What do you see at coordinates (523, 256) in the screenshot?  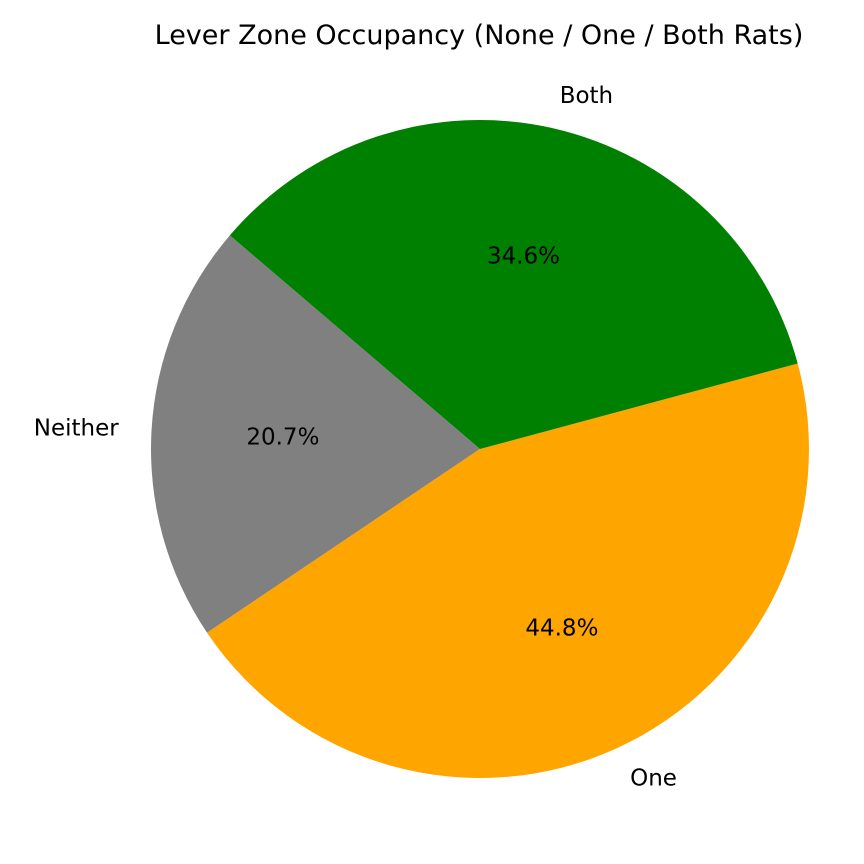 I see `slice-pct-label-both: 34.6%` at bounding box center [523, 256].